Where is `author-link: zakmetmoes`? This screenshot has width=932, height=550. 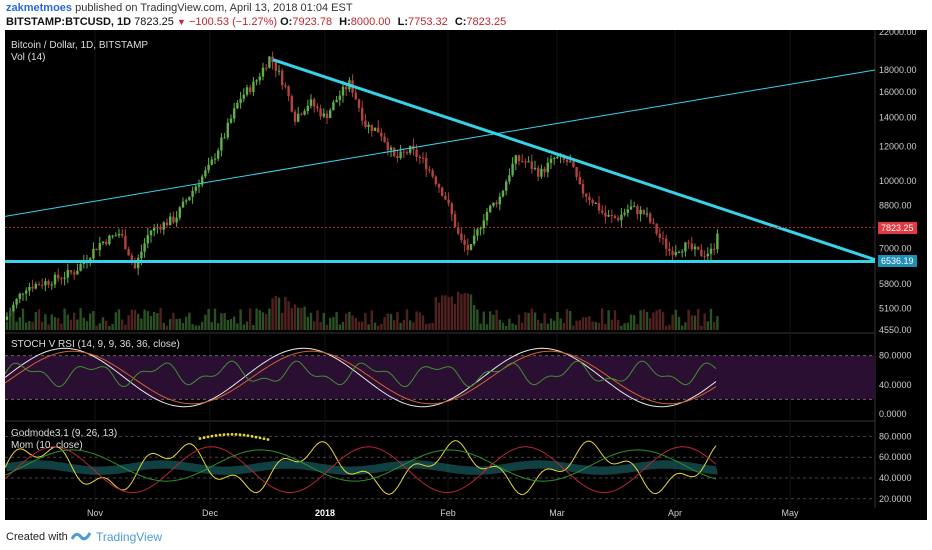
author-link: zakmetmoes is located at coordinates (39, 8).